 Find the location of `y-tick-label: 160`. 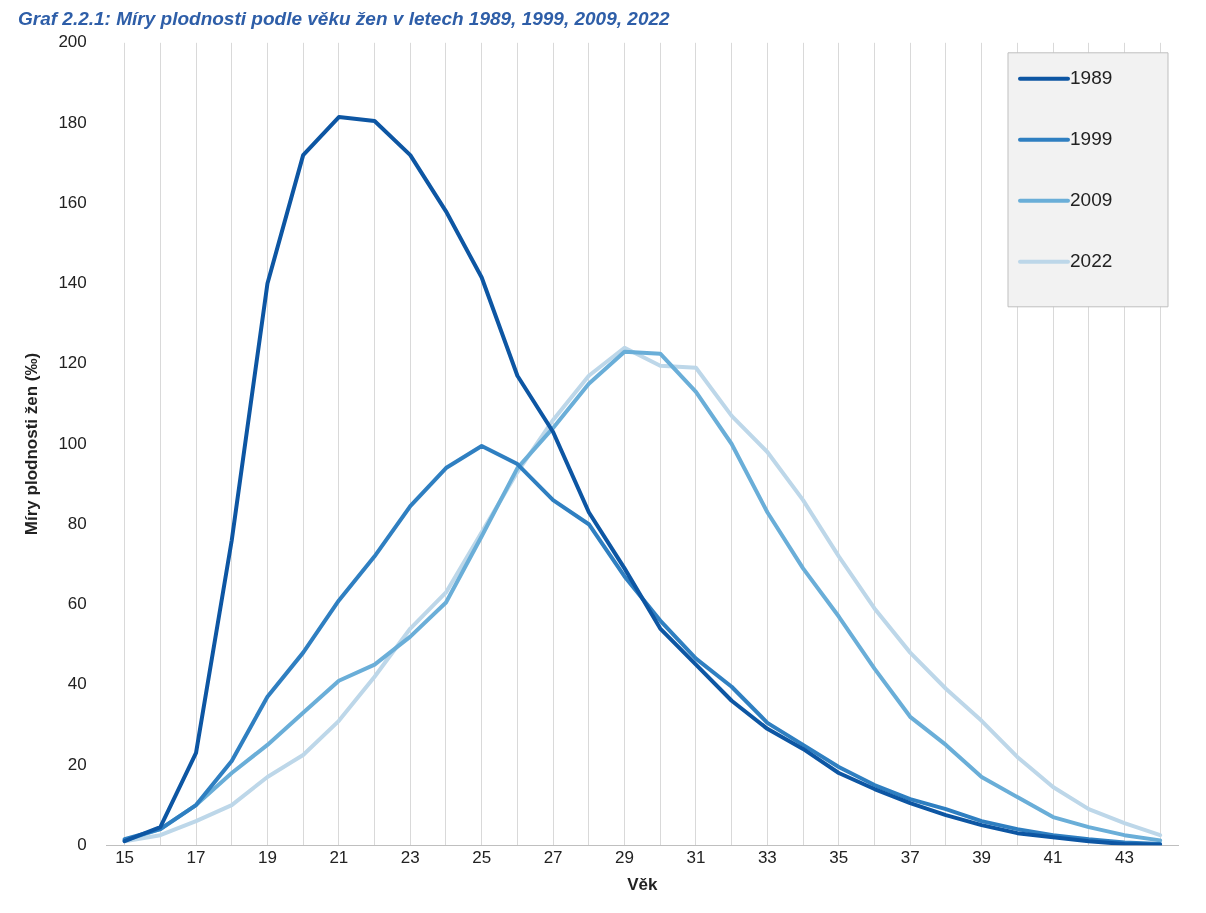

y-tick-label: 160 is located at coordinates (72, 202).